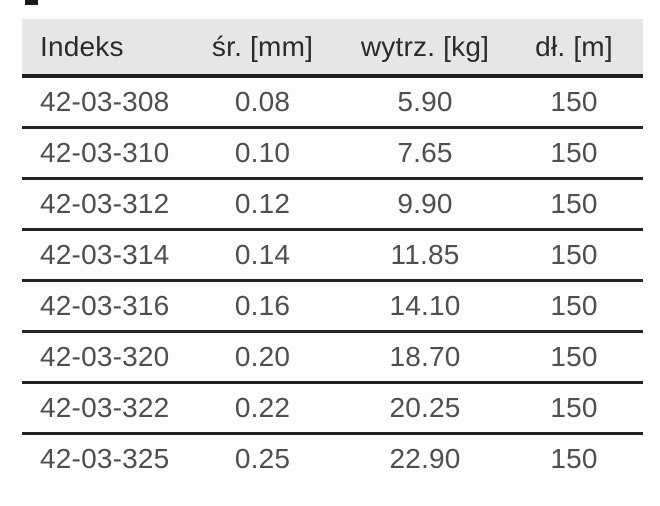 This screenshot has width=660, height=506. I want to click on cell-strength: 9.90, so click(425, 204).